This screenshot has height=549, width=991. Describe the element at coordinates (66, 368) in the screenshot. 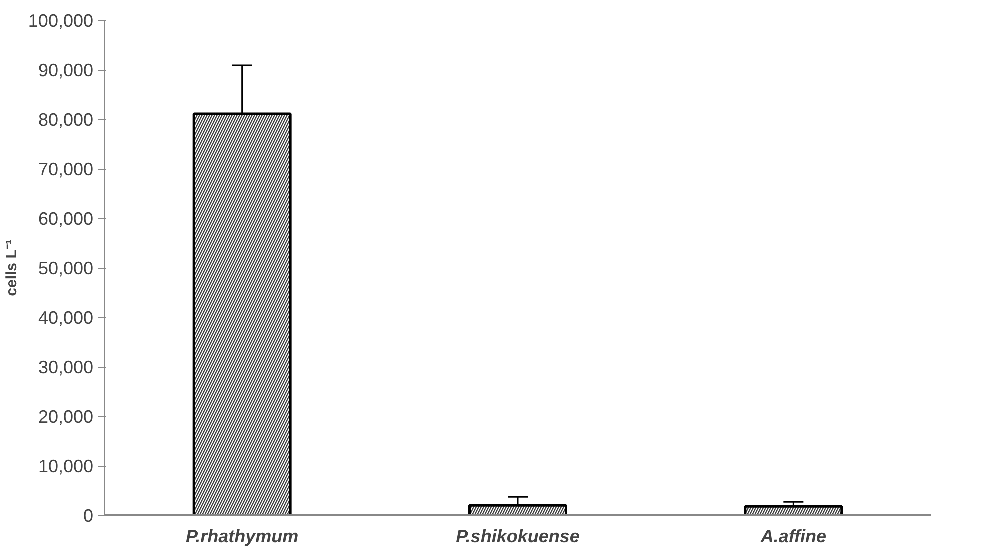

I see `y-tick-label: 30,000` at that location.